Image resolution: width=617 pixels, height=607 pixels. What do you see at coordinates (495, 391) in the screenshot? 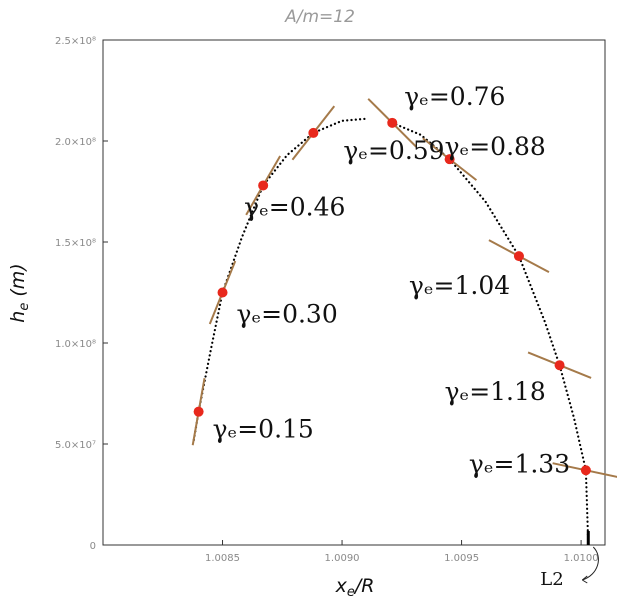
I see `point-label: γₑ=1.18` at bounding box center [495, 391].